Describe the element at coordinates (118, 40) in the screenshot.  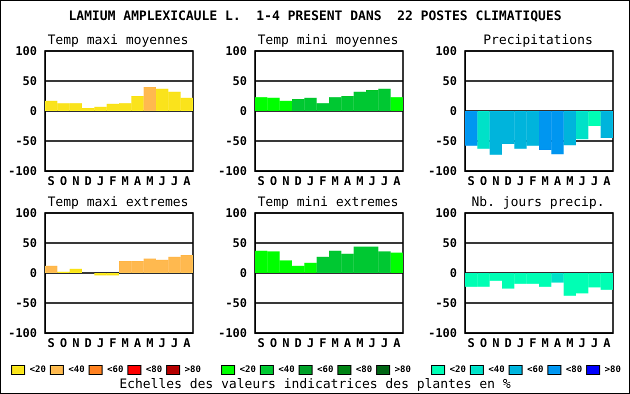
I see `chart-title: Temp maxi moyennes` at that location.